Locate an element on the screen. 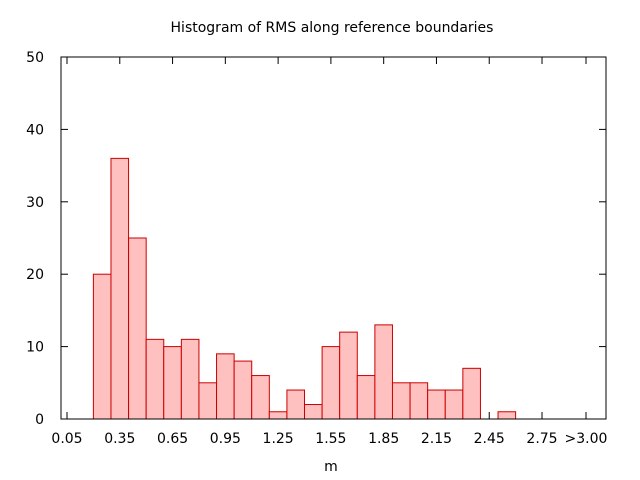 The image size is (640, 480). y-tick-label: 40 is located at coordinates (35, 130).